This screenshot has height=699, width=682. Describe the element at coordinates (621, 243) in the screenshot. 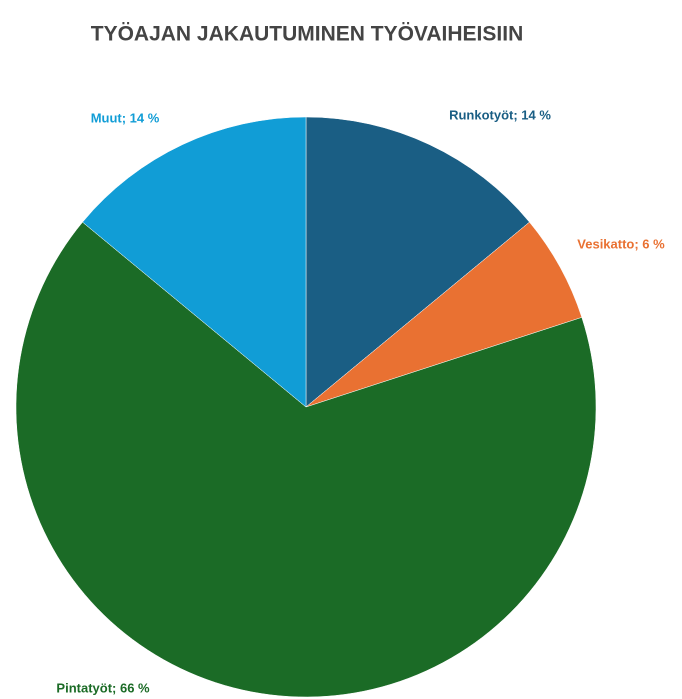

I see `slice-label: Vesikatto; 6 %` at that location.